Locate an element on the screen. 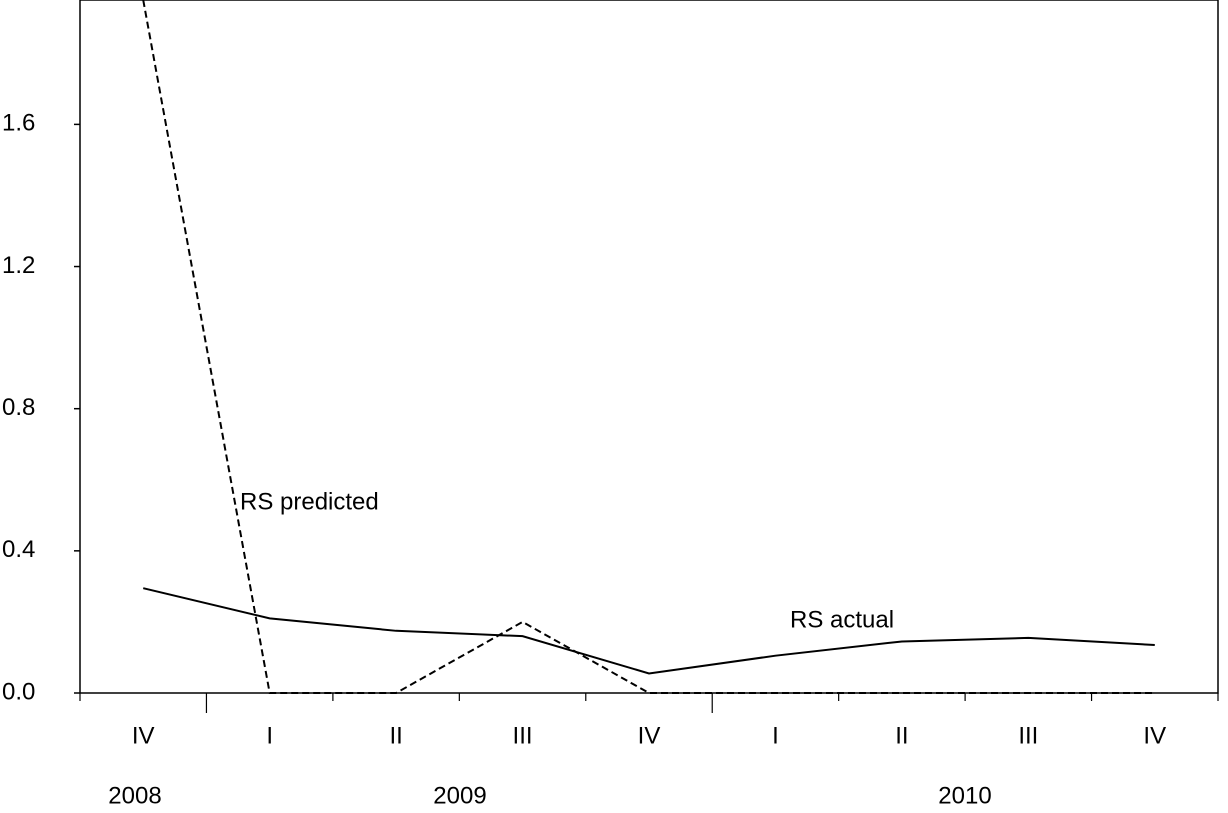 The height and width of the screenshot is (813, 1228). y-tick-label: 0.4 is located at coordinates (18, 549).